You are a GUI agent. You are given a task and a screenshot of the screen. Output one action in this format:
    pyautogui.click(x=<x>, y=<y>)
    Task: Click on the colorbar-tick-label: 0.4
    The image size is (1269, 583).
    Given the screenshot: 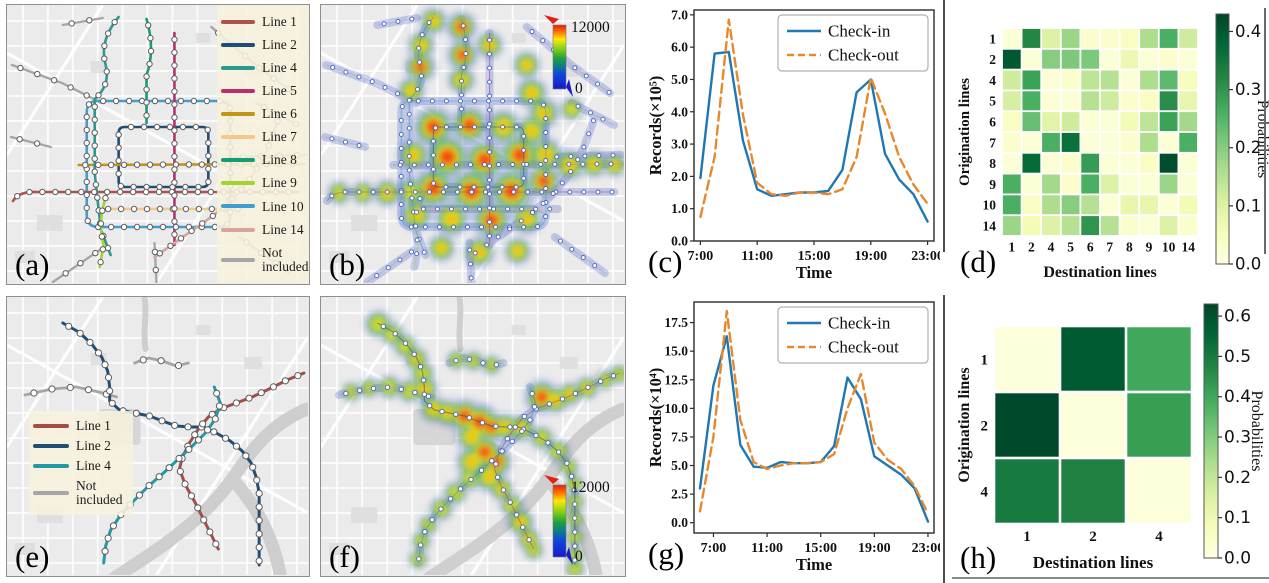 What is the action you would take?
    pyautogui.click(x=1248, y=31)
    